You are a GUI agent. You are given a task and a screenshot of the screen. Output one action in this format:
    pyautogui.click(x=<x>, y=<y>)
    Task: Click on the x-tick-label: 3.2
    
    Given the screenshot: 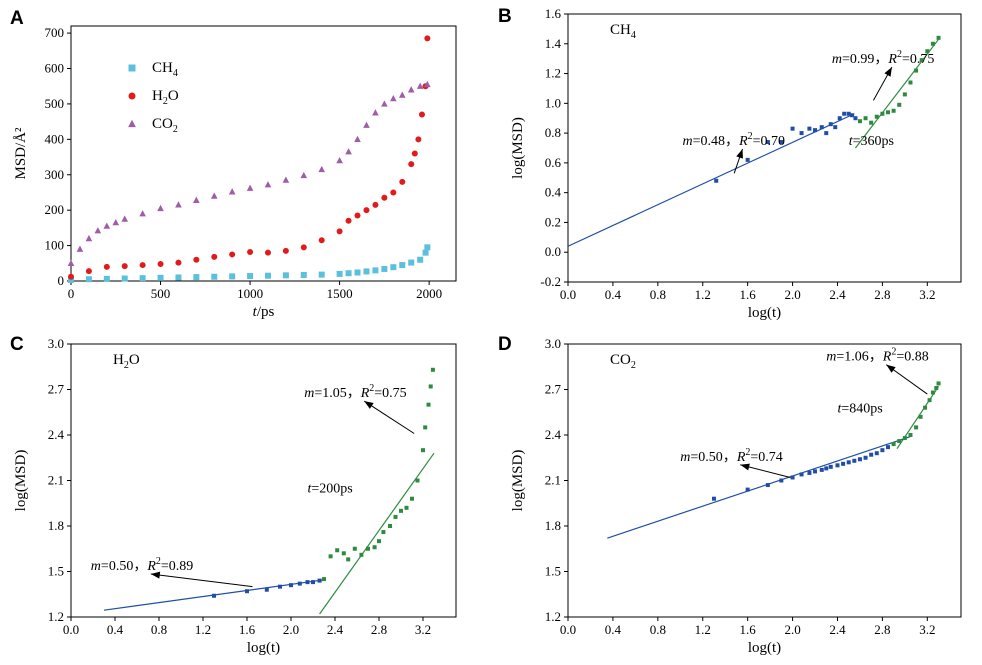 What is the action you would take?
    pyautogui.click(x=423, y=629)
    